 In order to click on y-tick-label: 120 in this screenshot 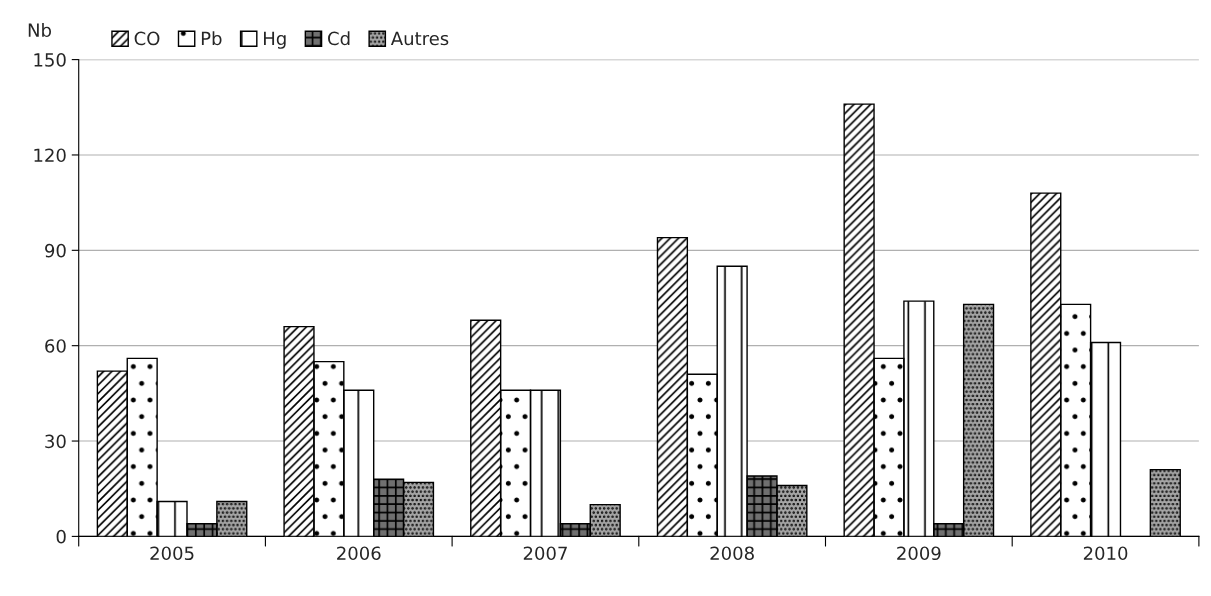, I will do `click(50, 155)`.